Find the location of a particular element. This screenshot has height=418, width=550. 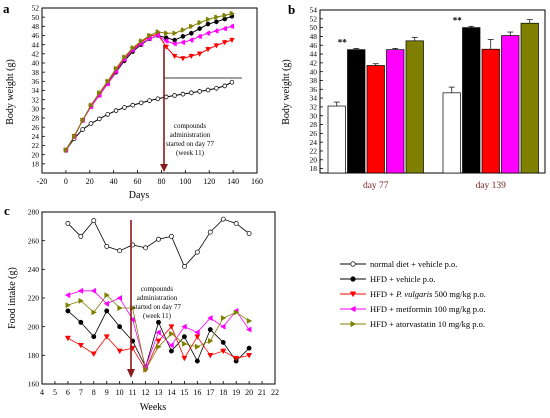

legend-entry: HFD + metformin 100 mg/kg p.o. is located at coordinates (428, 309).